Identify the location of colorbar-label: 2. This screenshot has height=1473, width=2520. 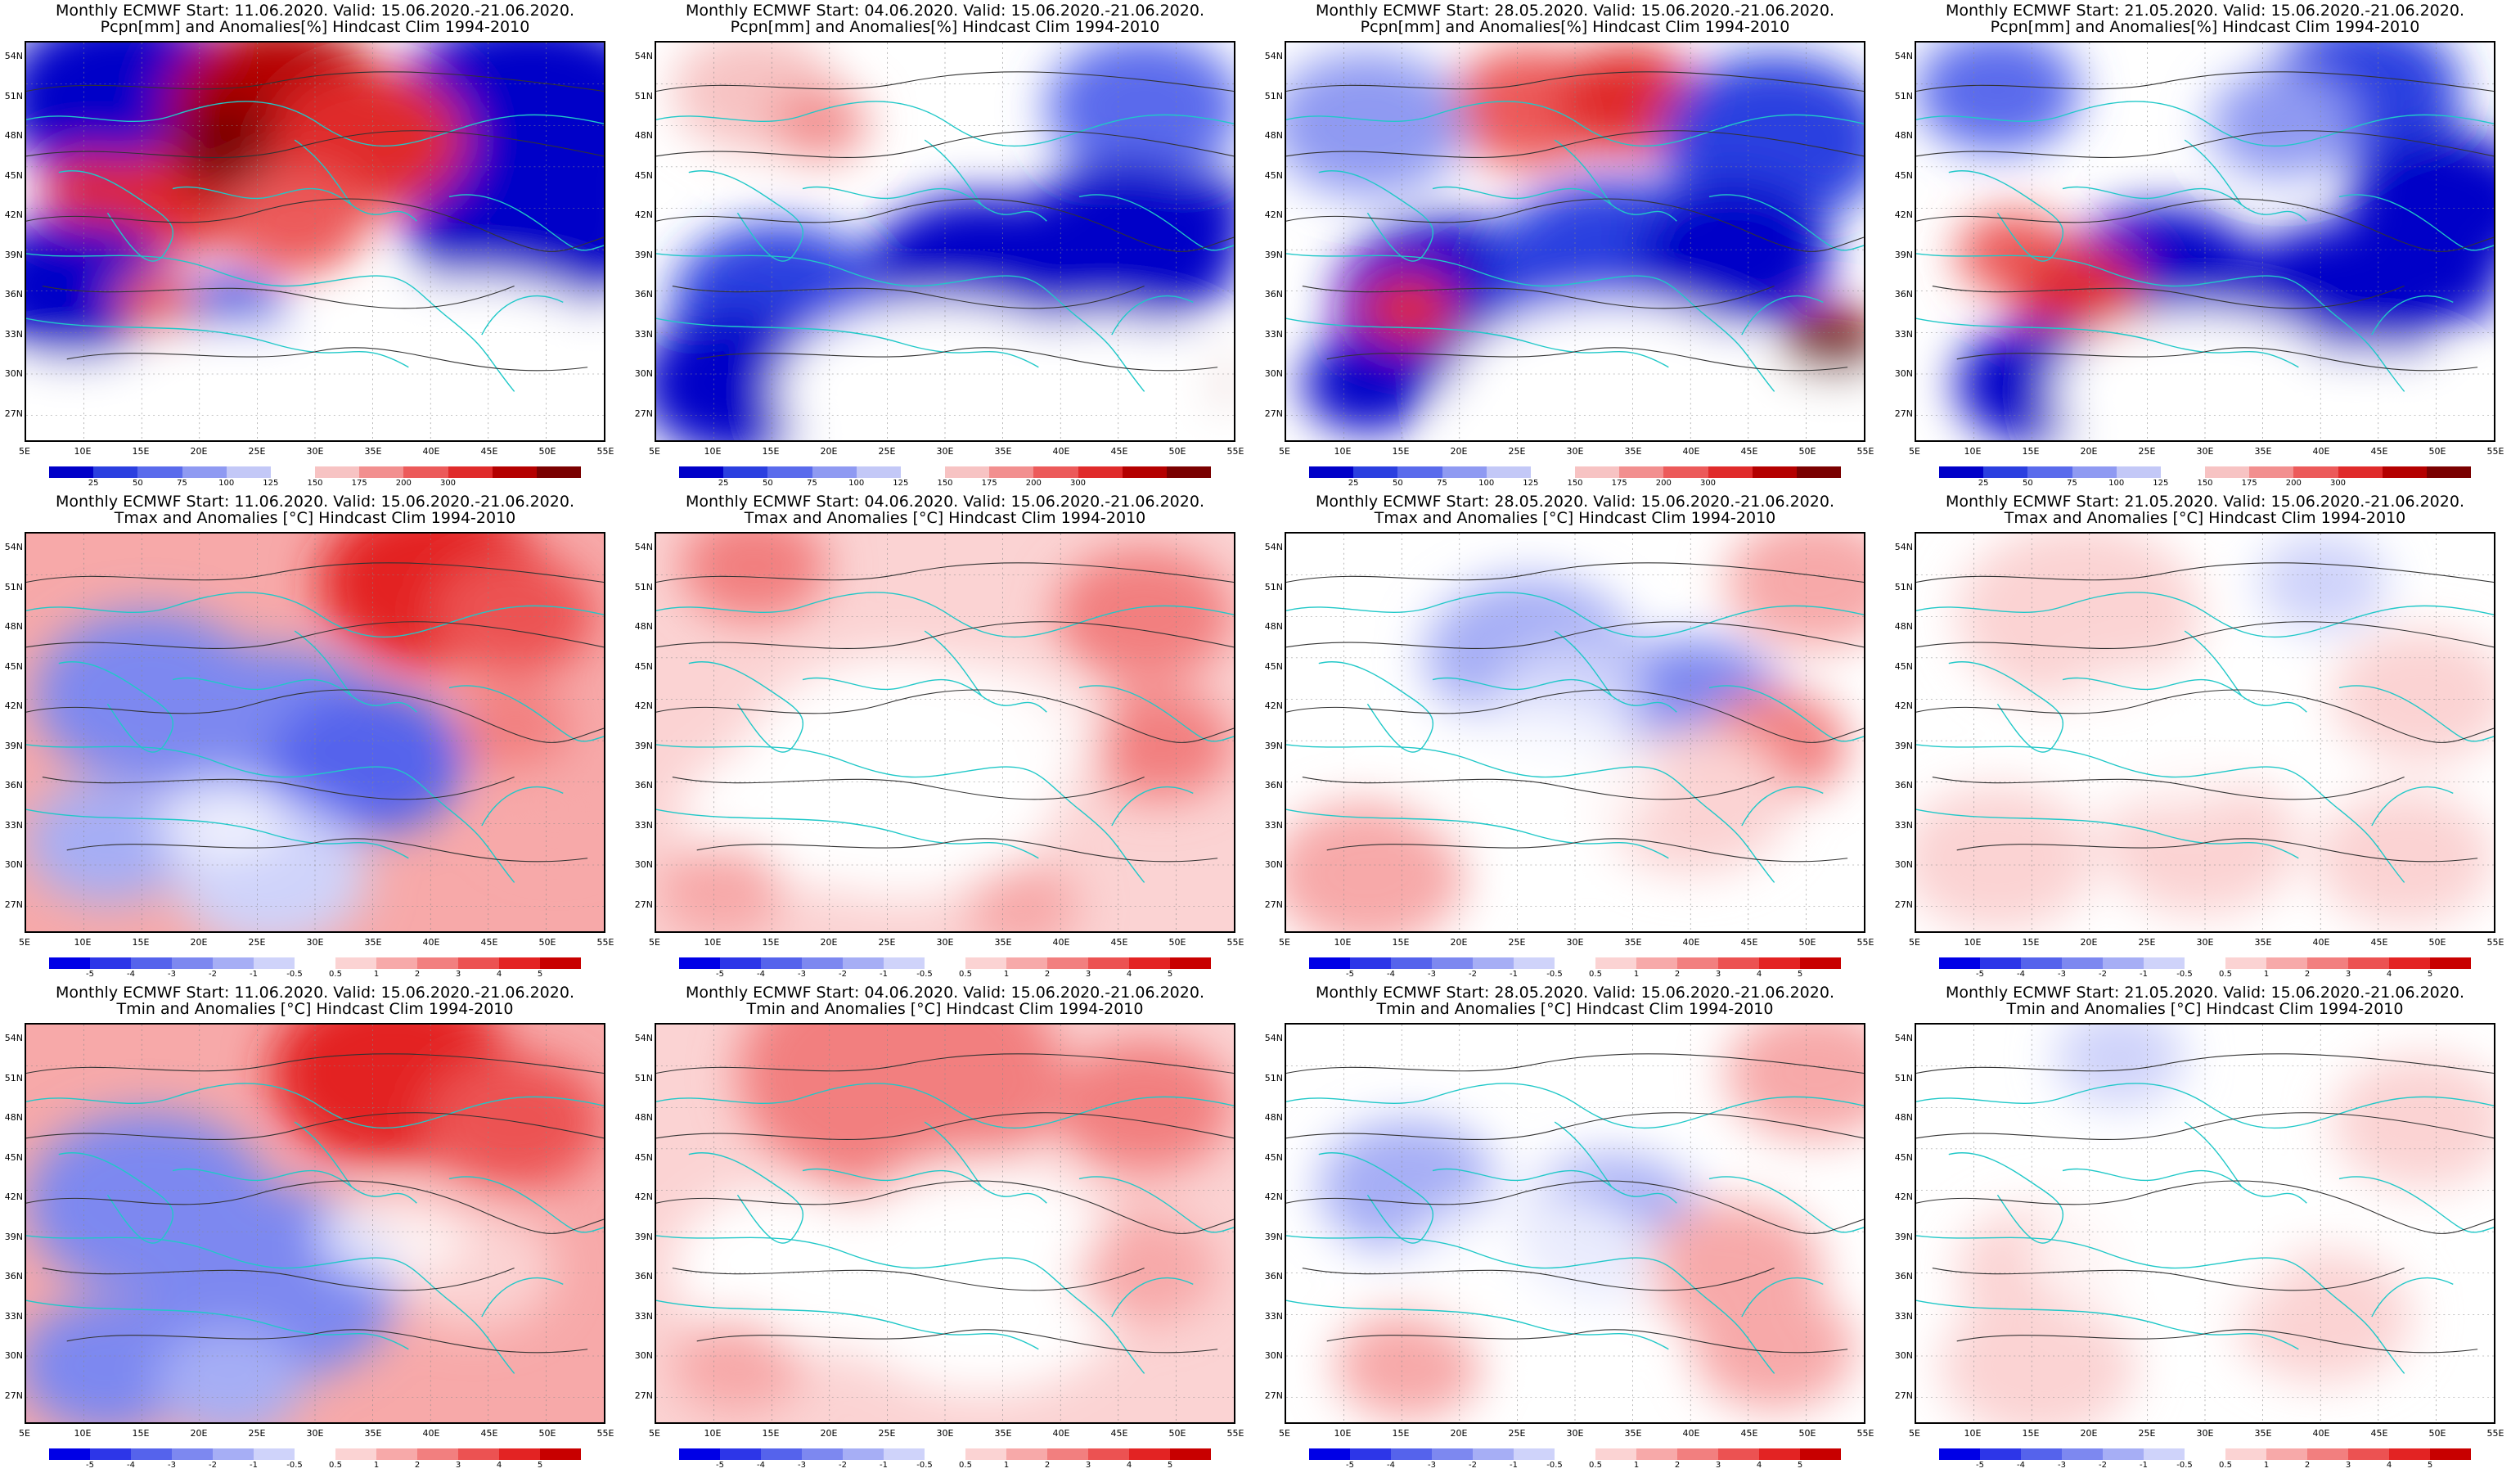
(1678, 974).